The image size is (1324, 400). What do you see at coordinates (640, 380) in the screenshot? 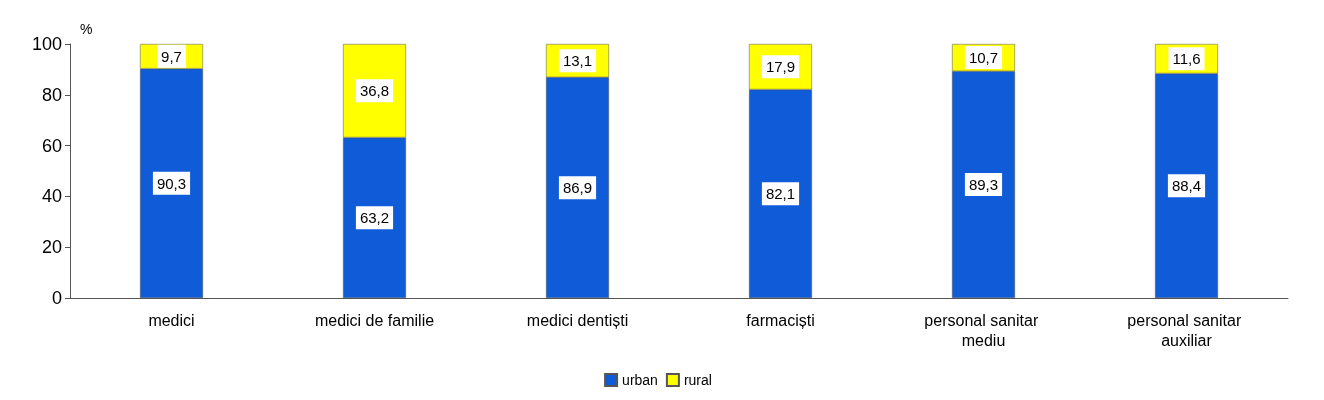
I see `legend-label: urban` at bounding box center [640, 380].